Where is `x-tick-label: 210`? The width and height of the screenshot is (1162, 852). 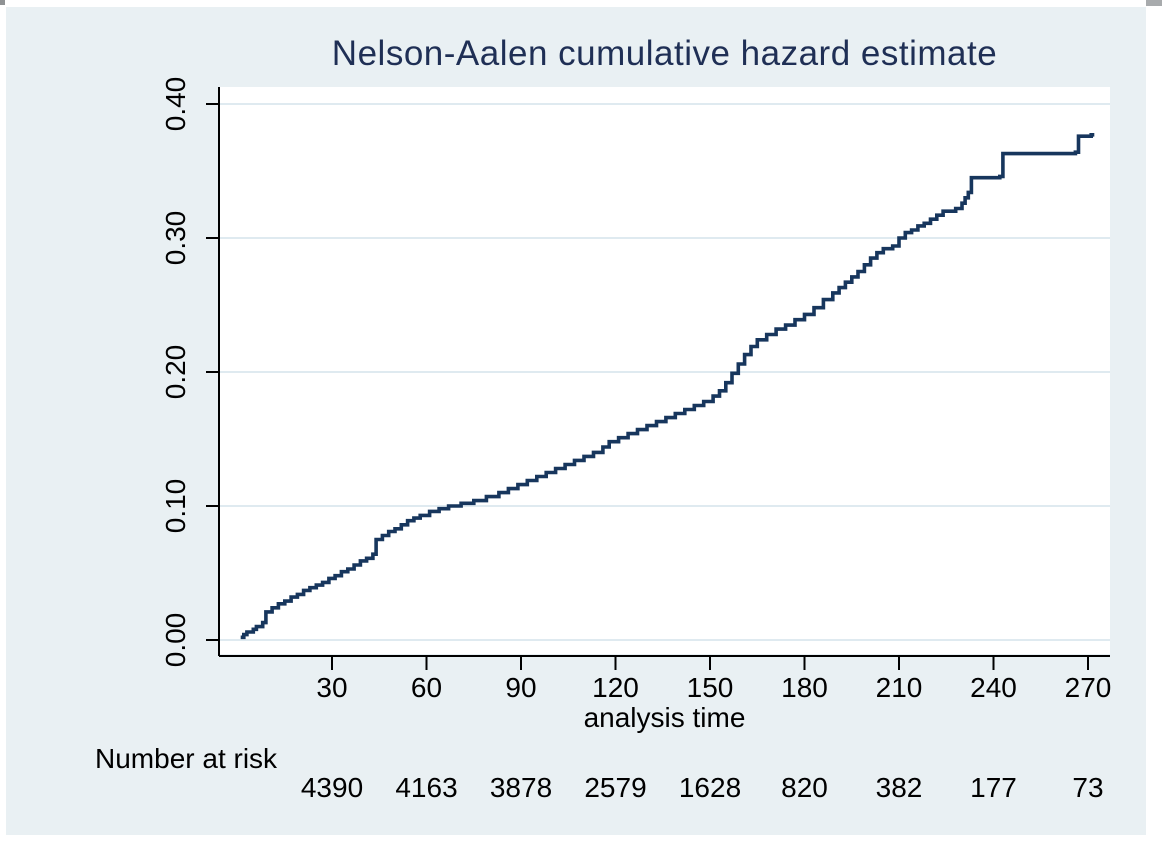 x-tick-label: 210 is located at coordinates (899, 687).